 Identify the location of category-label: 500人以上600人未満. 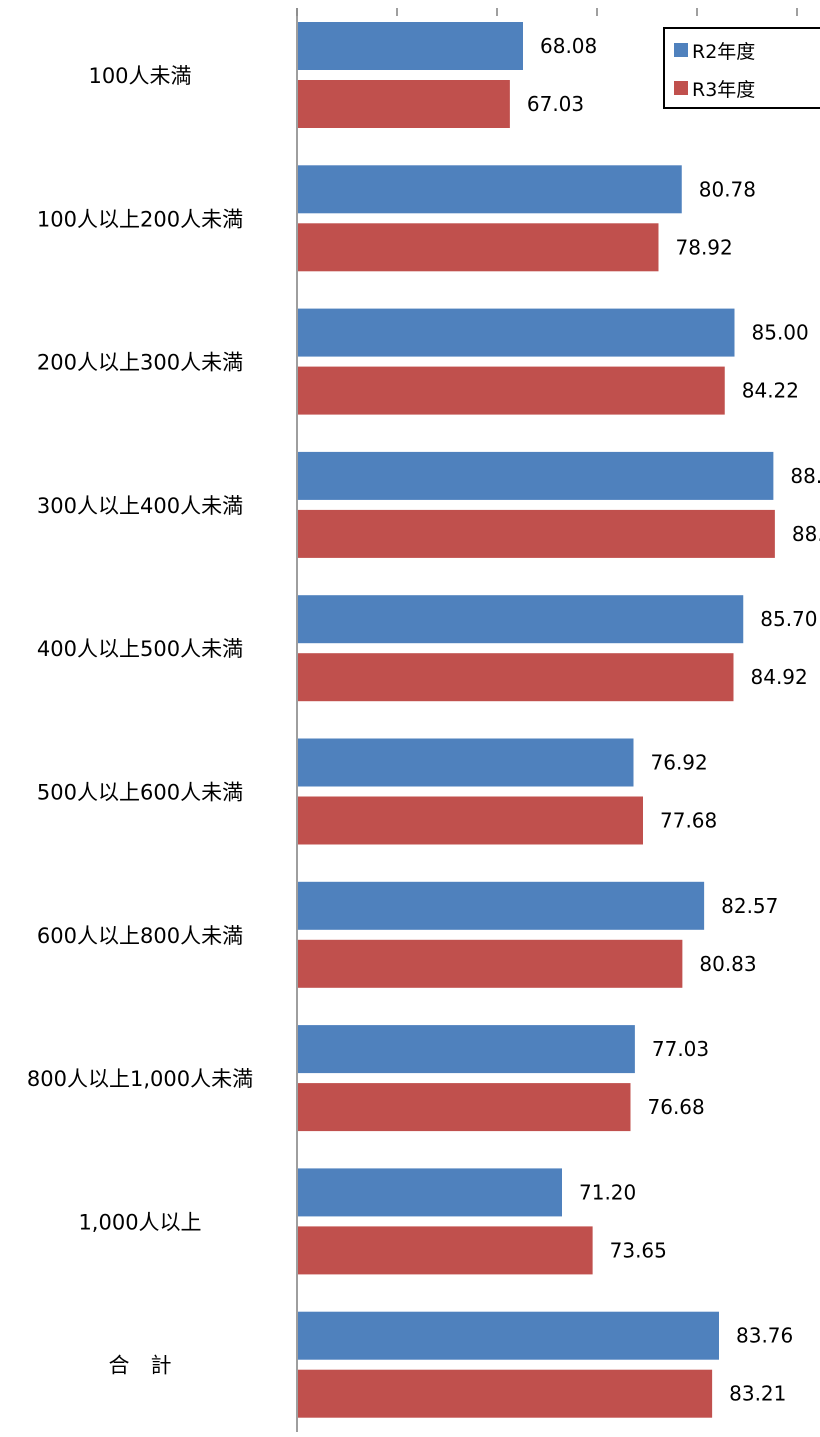
(140, 793).